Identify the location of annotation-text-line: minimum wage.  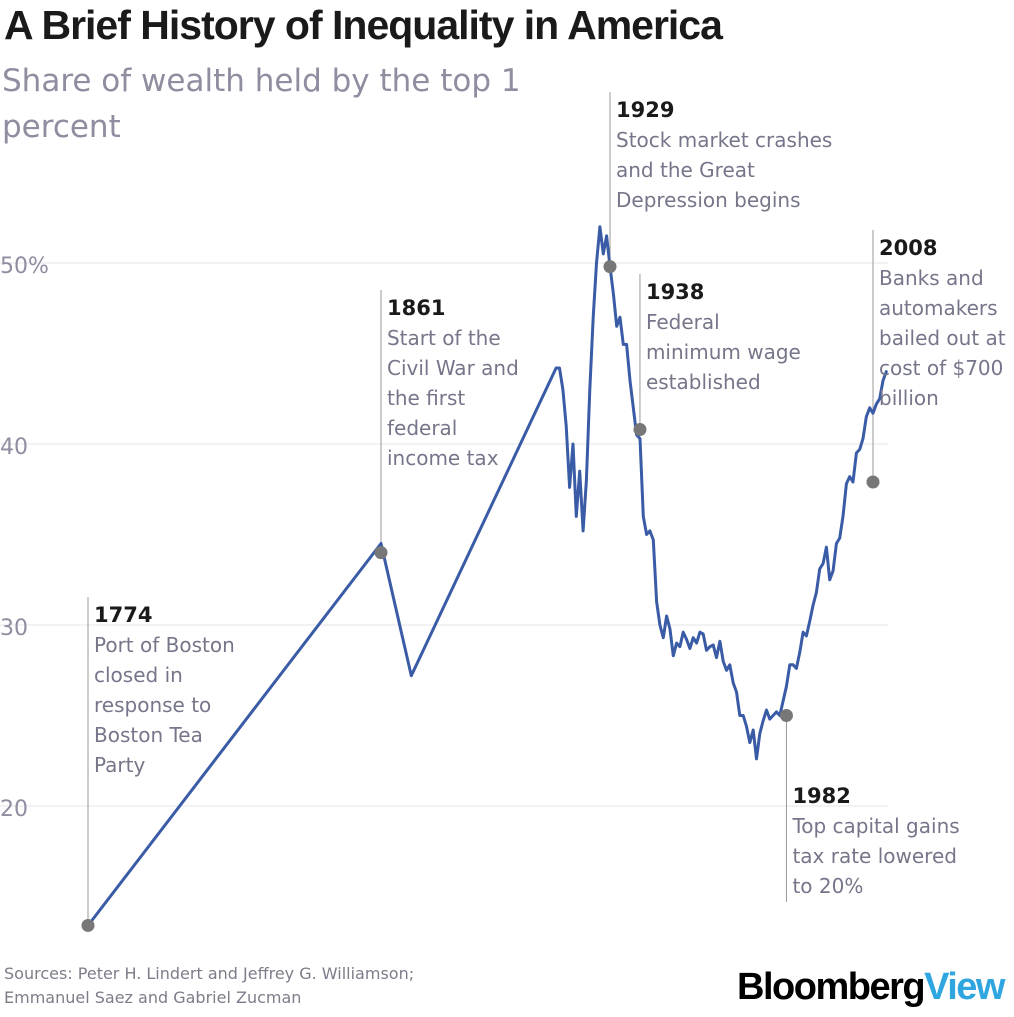
(723, 352).